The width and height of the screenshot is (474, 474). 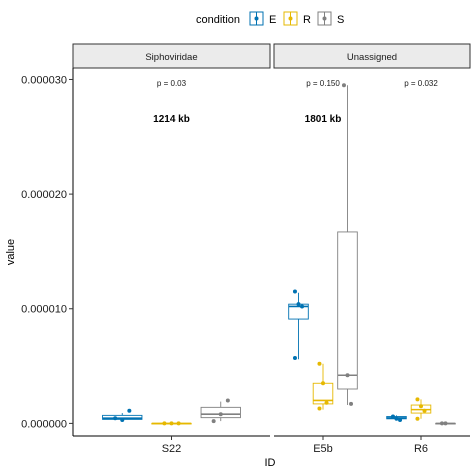 I want to click on y-tick-label: 0.000010, so click(x=44, y=310).